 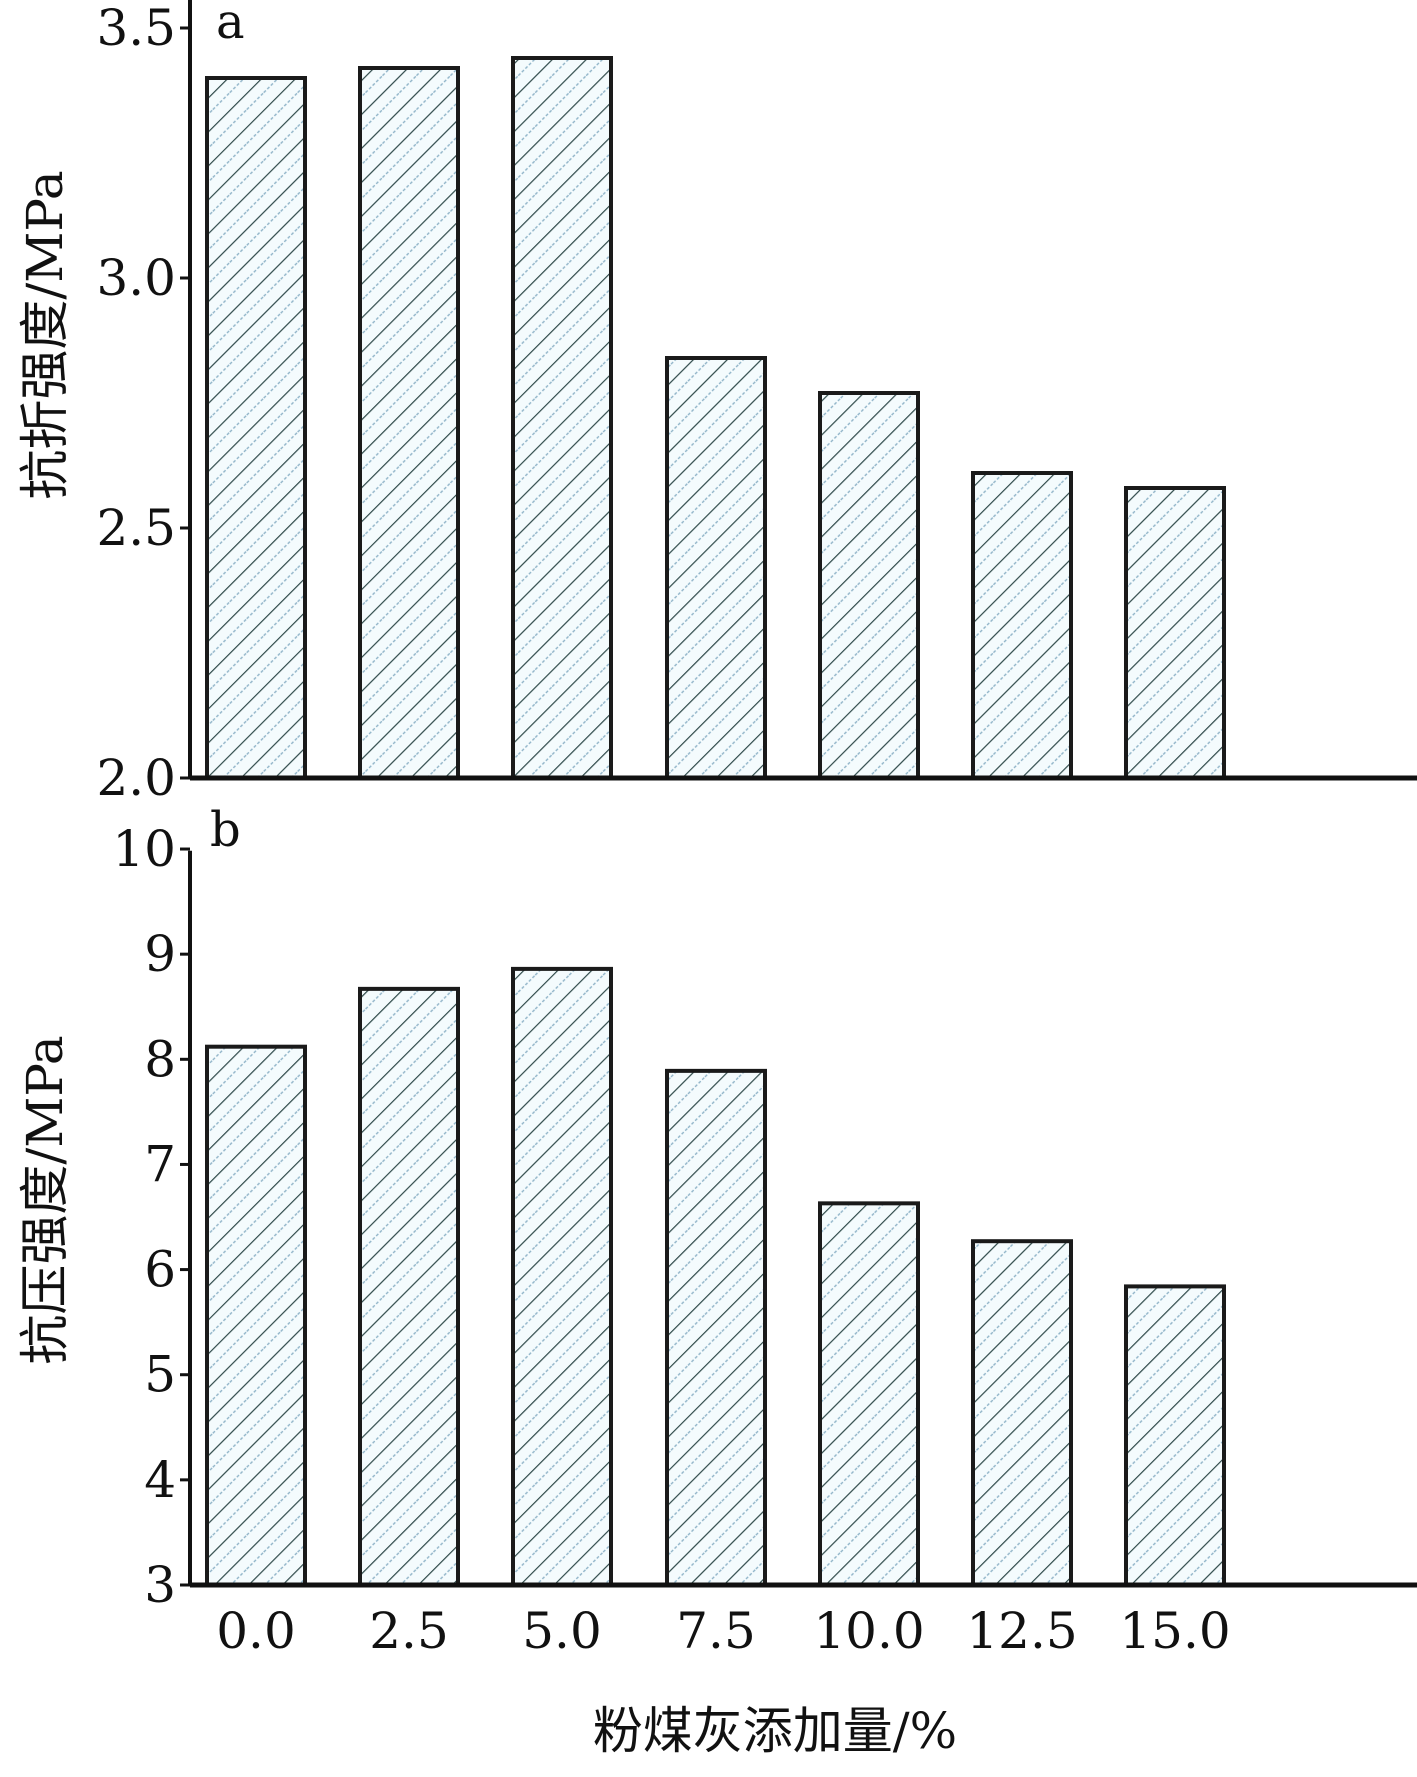 What do you see at coordinates (1174, 1631) in the screenshot?
I see `x-tick-label: 15.0` at bounding box center [1174, 1631].